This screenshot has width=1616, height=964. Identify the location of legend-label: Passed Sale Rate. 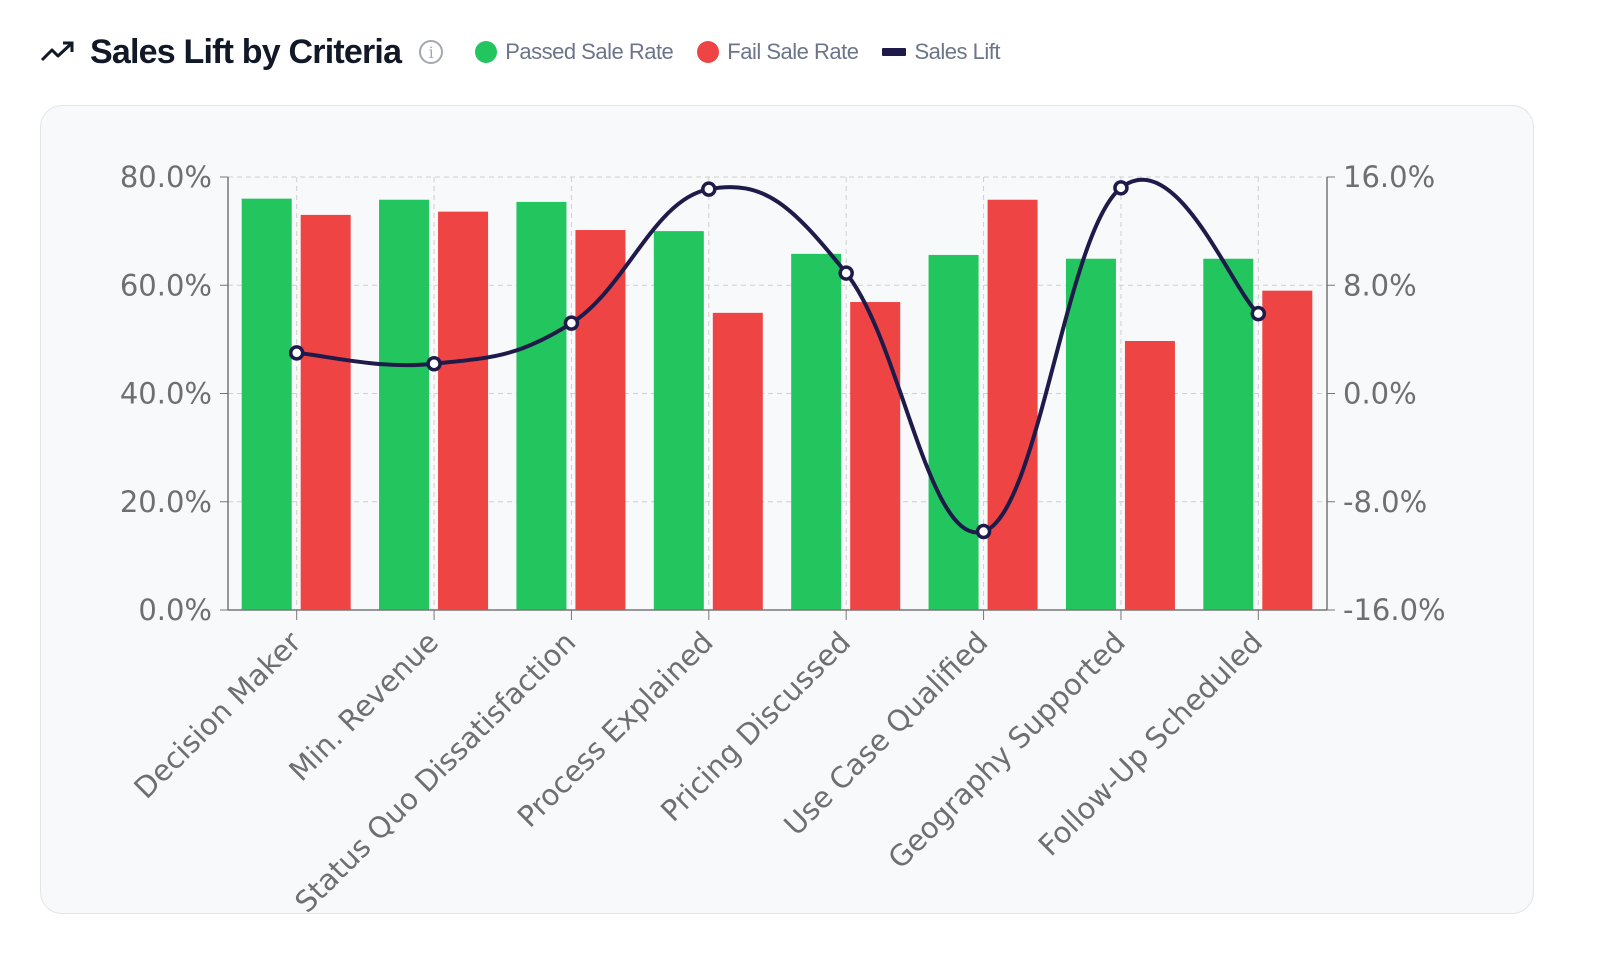
(589, 51).